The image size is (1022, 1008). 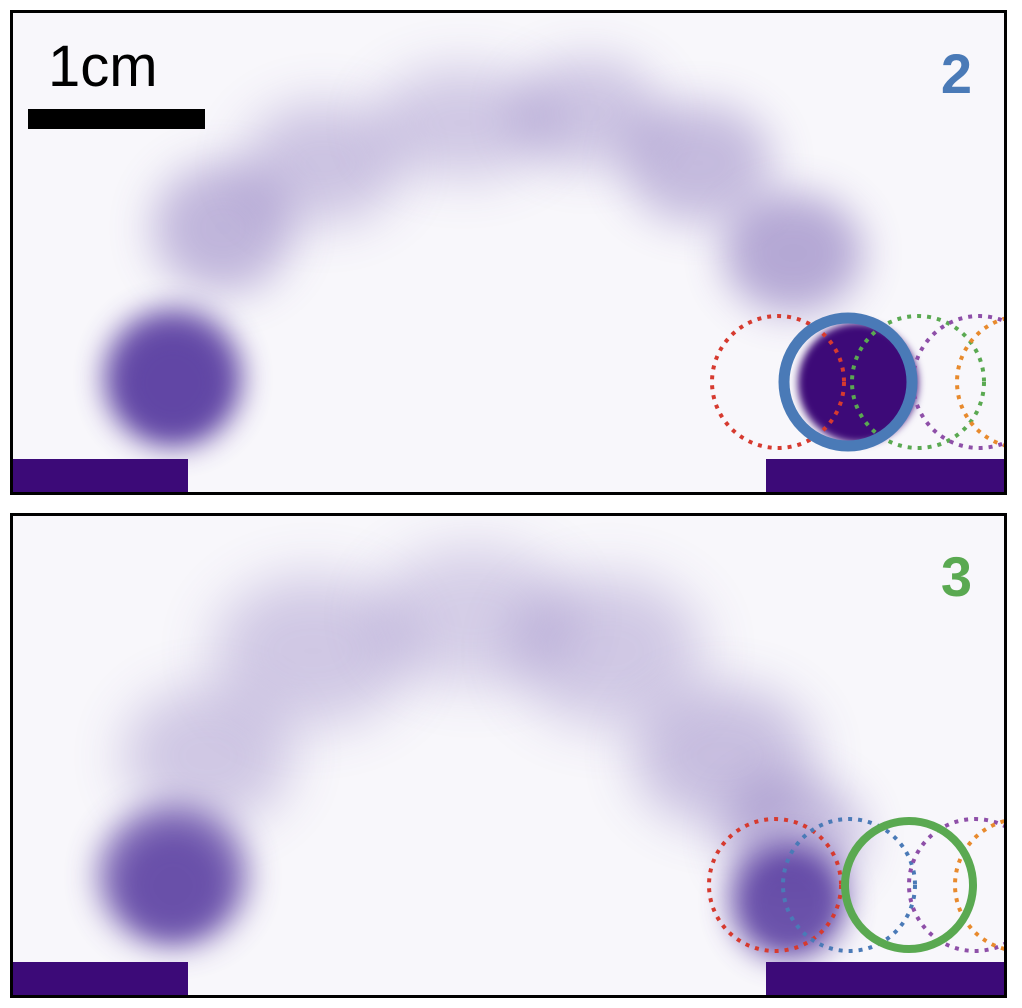 I want to click on dotted-circle-green, so click(x=918, y=382).